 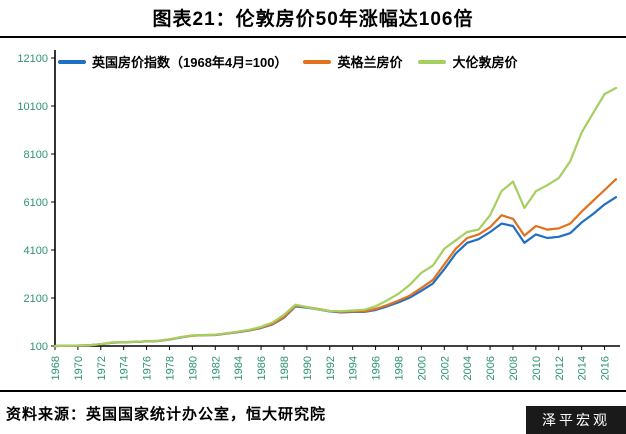 I want to click on top-divider, so click(x=313, y=37).